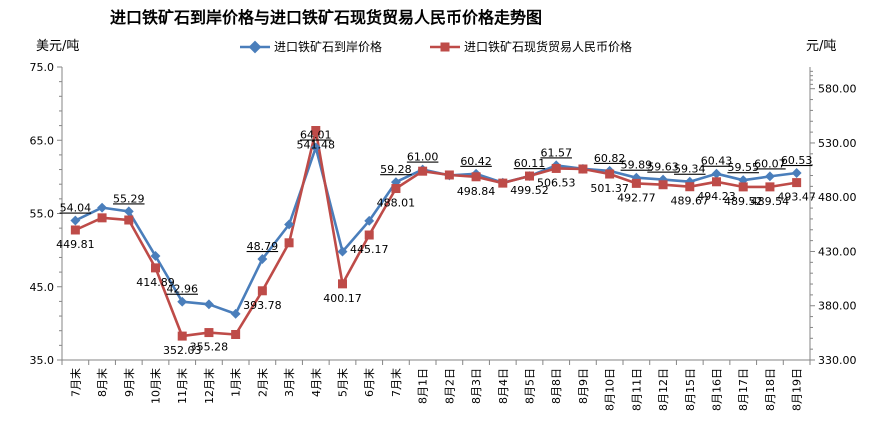  Describe the element at coordinates (76, 208) in the screenshot. I see `series-1-data-label: 54.04` at that location.